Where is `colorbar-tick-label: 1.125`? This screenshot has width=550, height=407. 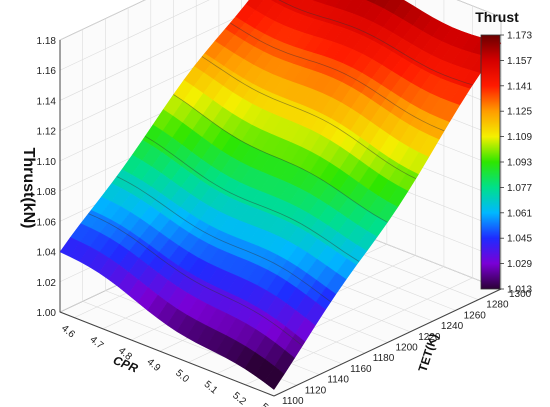 colorbar-tick-label: 1.125 is located at coordinates (519, 112).